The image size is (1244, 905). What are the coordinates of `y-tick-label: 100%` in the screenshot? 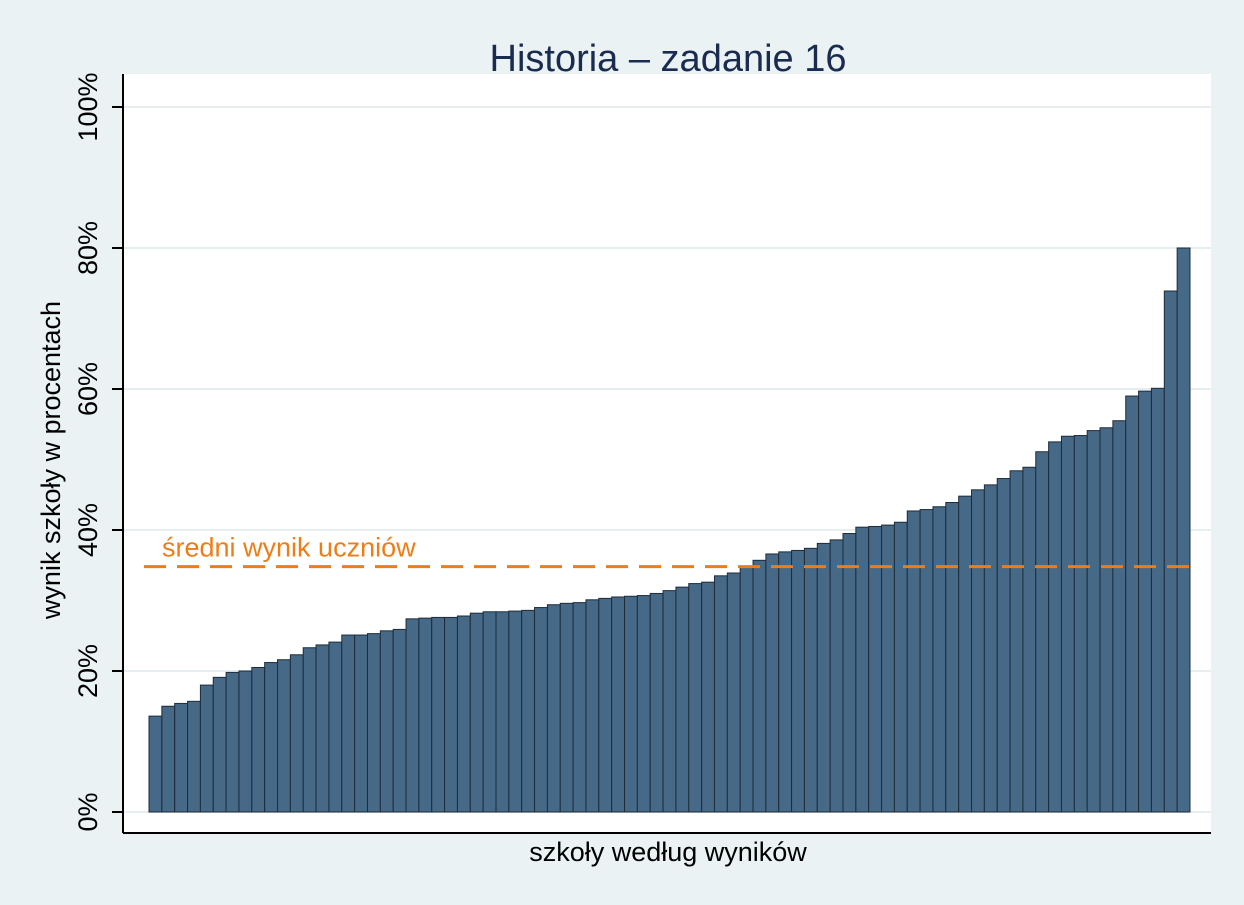 It's located at (88, 106).